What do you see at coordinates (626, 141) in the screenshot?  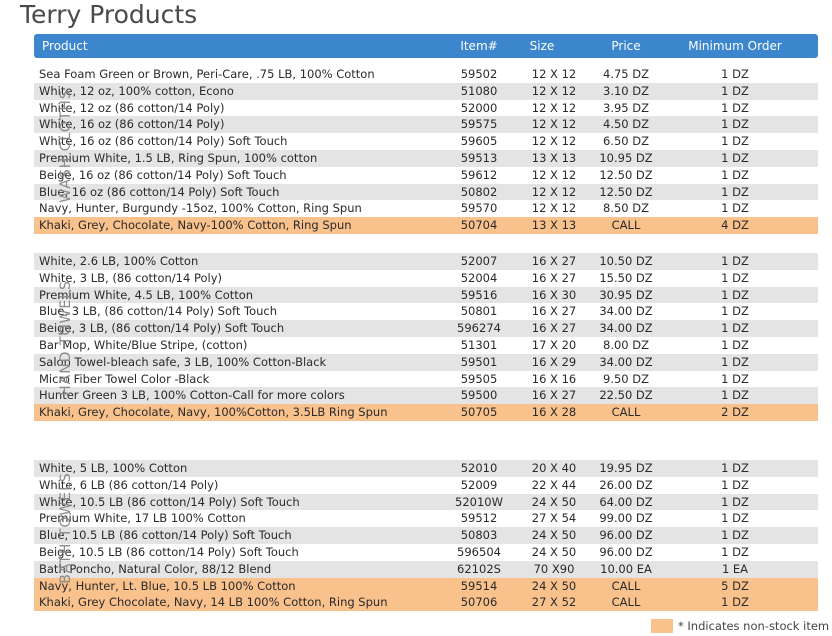 I see `price-cell: 6.50 DZ` at bounding box center [626, 141].